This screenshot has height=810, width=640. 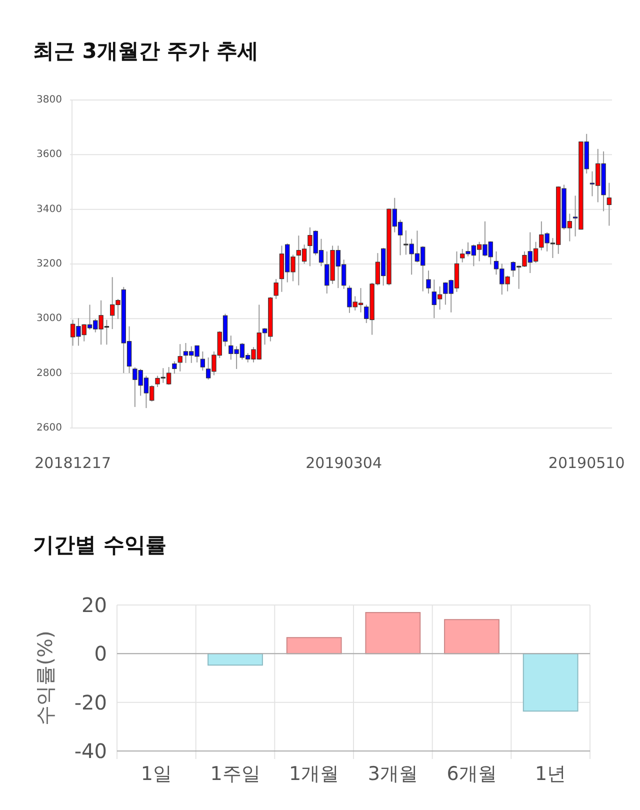 What do you see at coordinates (49, 209) in the screenshot?
I see `y-tick-label: 3400` at bounding box center [49, 209].